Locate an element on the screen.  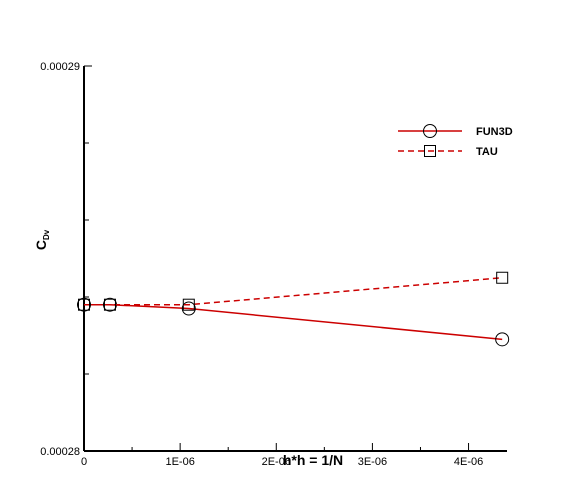
x-tick-label: 3E-06 is located at coordinates (372, 462).